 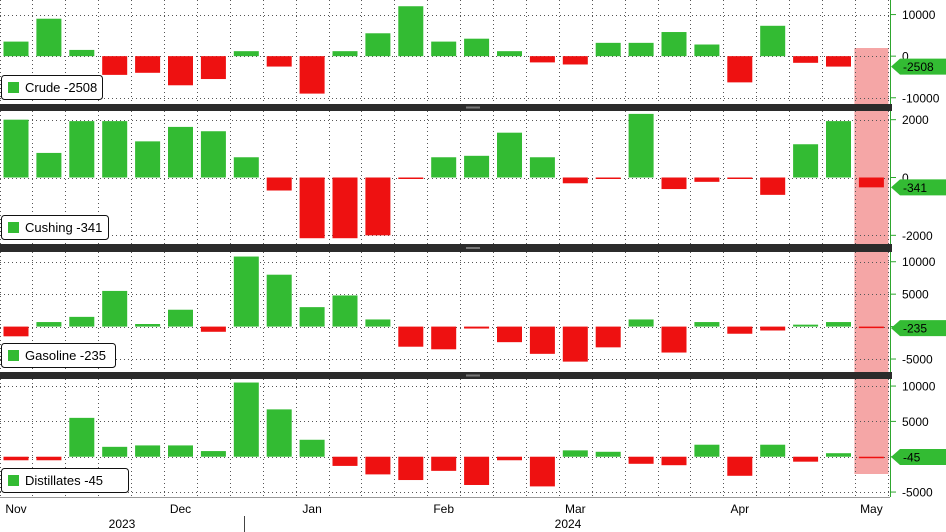 What do you see at coordinates (921, 98) in the screenshot?
I see `tick-label: -10000` at bounding box center [921, 98].